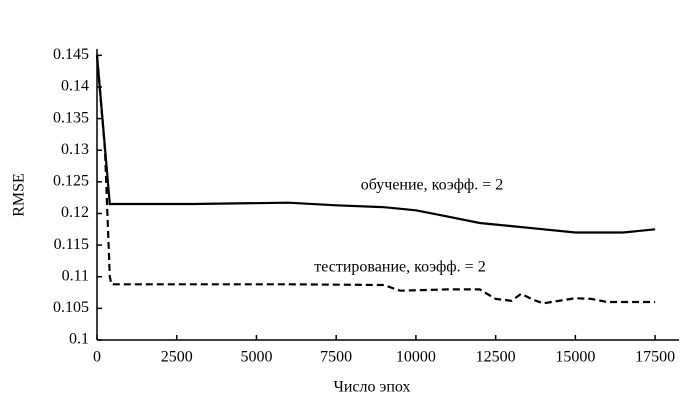 The image size is (695, 409). Describe the element at coordinates (432, 185) in the screenshot. I see `annotation: обучение, коэфф. = 2` at that location.